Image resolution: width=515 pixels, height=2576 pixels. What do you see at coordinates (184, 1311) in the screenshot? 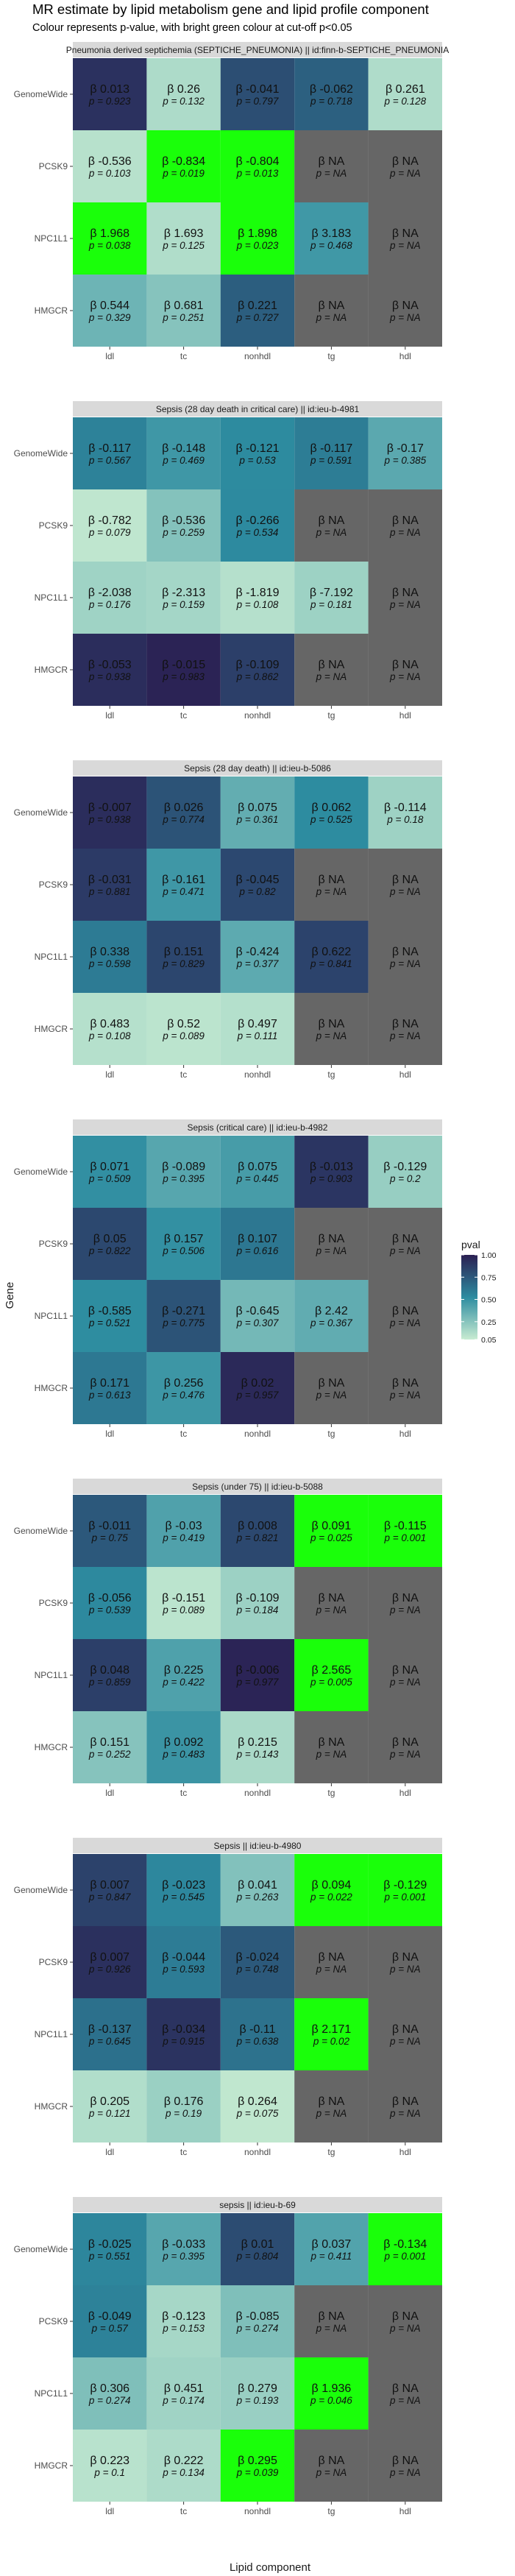
I see `cell-beta-label: β -0.271` at bounding box center [184, 1311].